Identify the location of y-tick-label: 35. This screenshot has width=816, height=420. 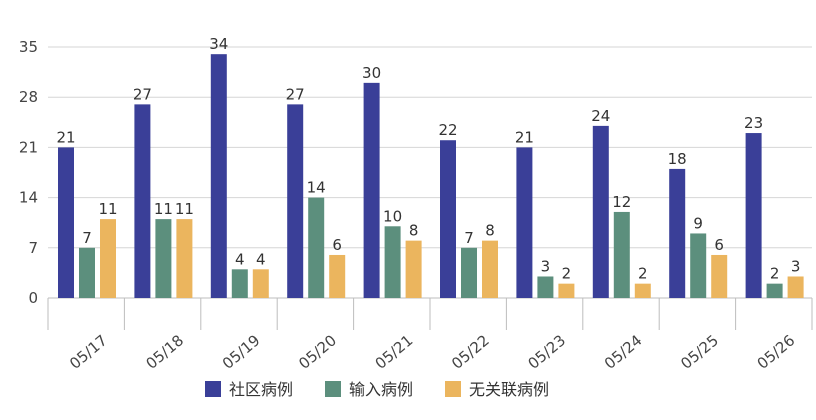
(28, 47).